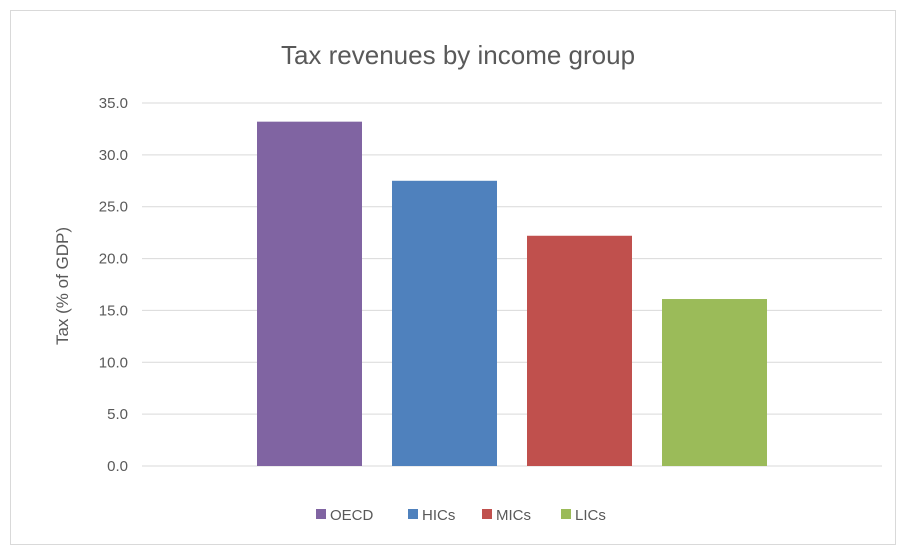 This screenshot has width=898, height=547. I want to click on y-tick-label: 10.0, so click(113, 362).